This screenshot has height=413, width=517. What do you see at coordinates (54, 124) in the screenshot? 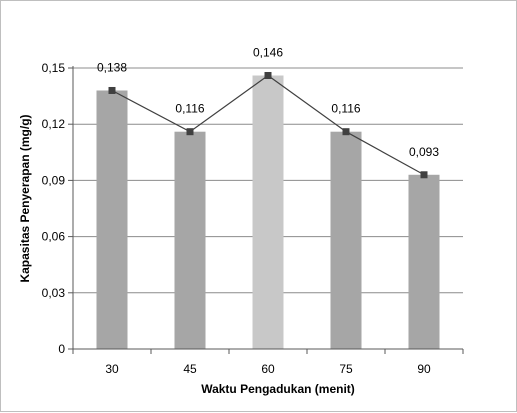
I see `y-tick-label: 0,12` at bounding box center [54, 124].